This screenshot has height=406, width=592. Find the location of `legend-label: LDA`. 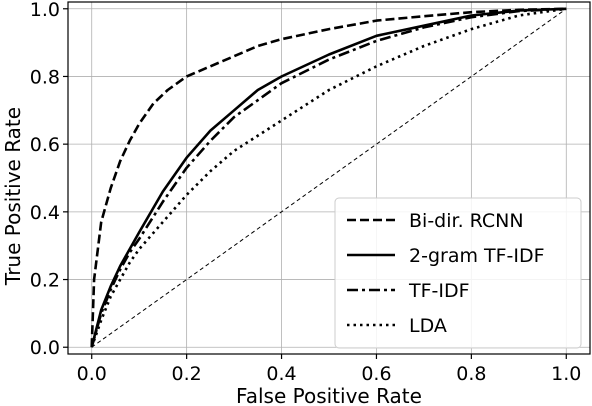

legend-label: LDA is located at coordinates (428, 326).